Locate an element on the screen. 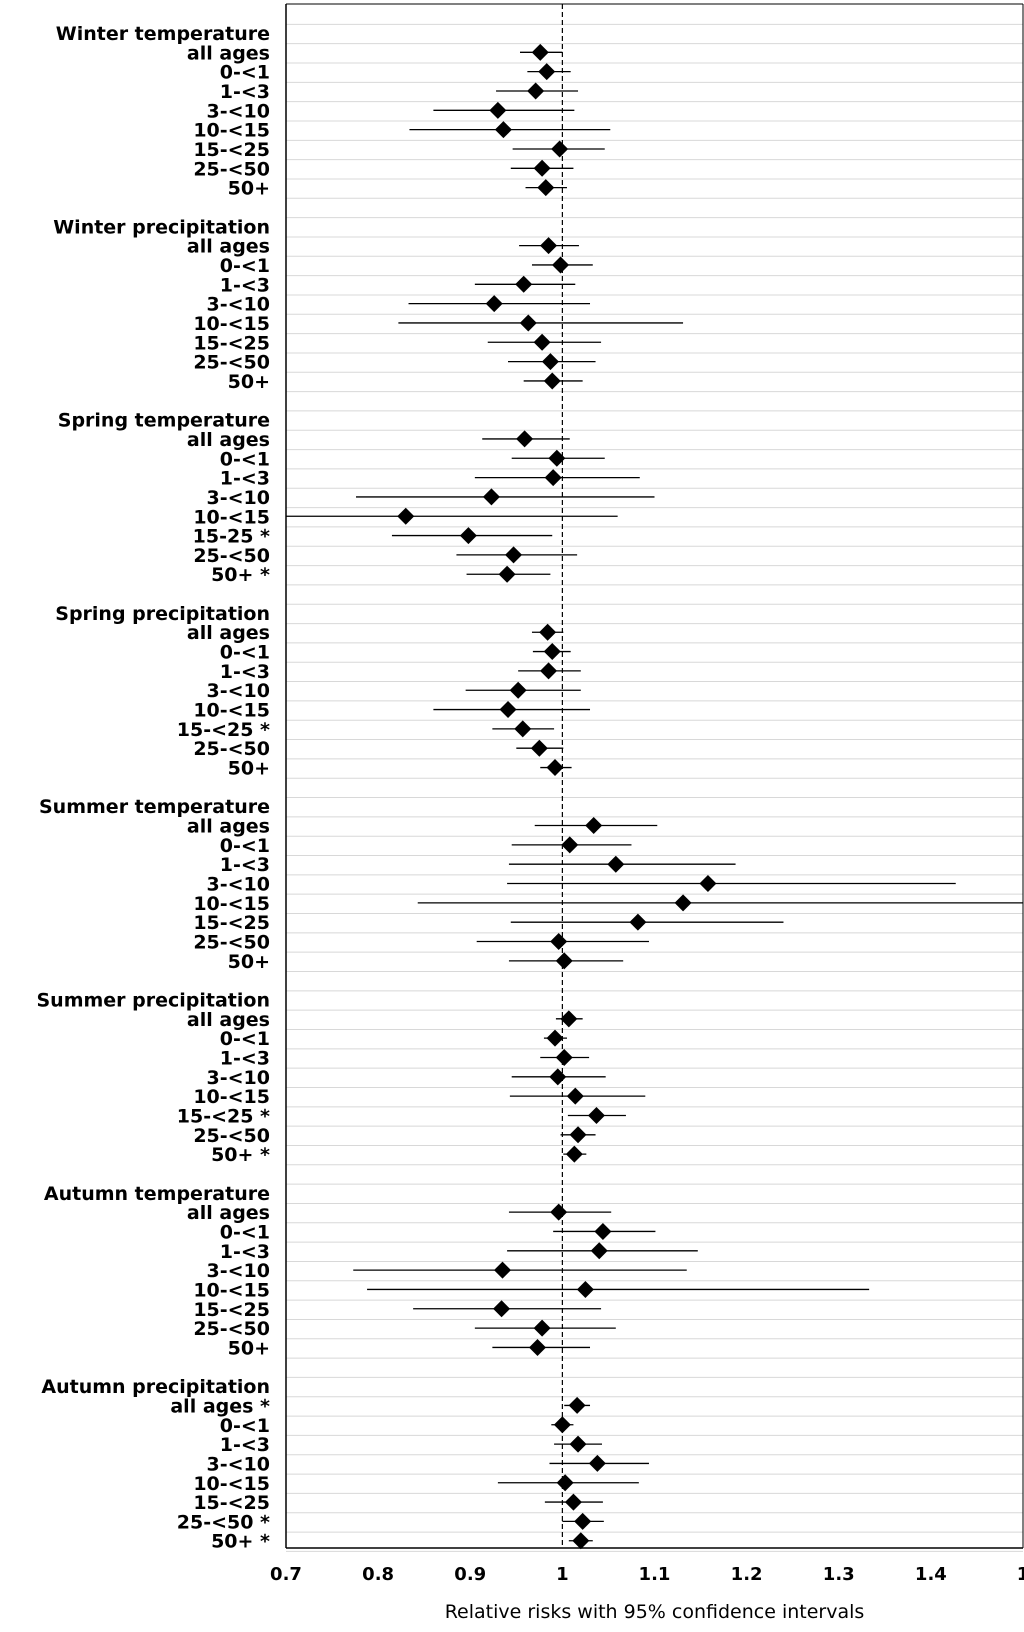 The width and height of the screenshot is (1024, 1632). group-title: Winter temperature is located at coordinates (163, 34).